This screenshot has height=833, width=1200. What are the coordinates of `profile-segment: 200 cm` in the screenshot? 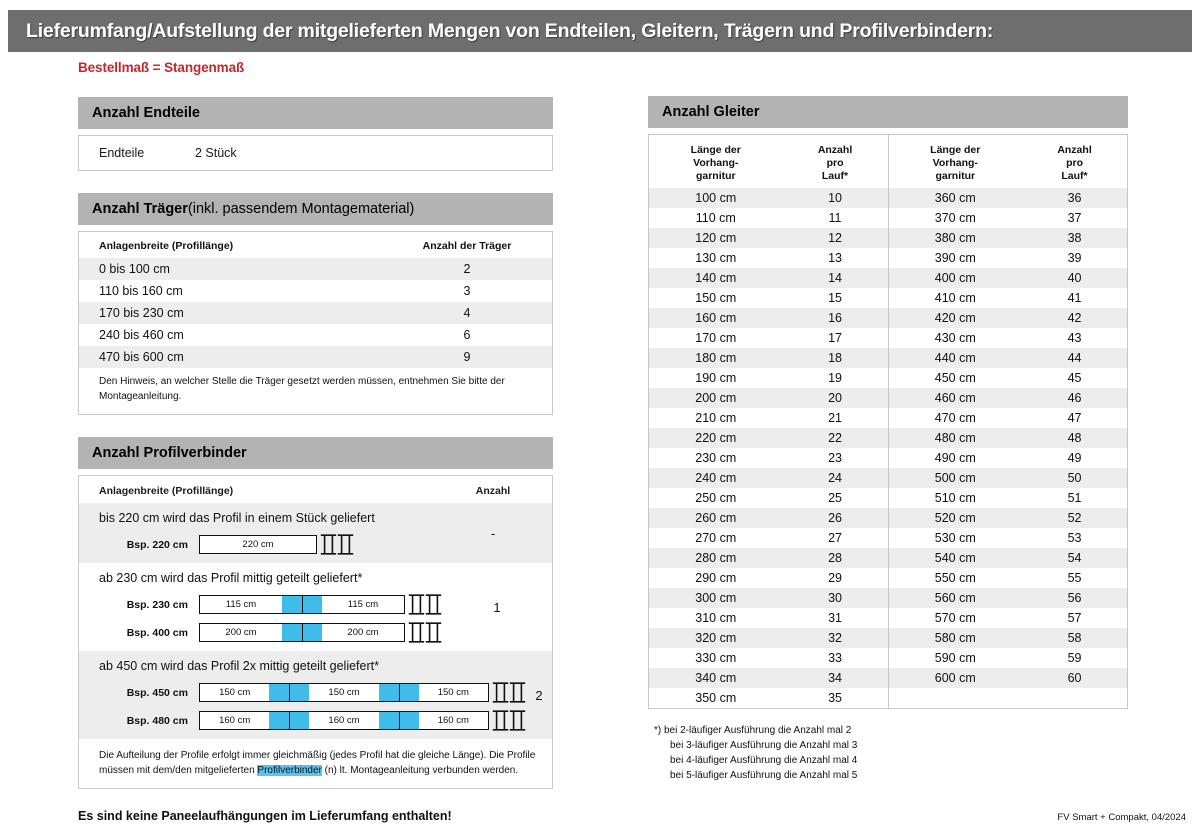 It's located at (241, 632).